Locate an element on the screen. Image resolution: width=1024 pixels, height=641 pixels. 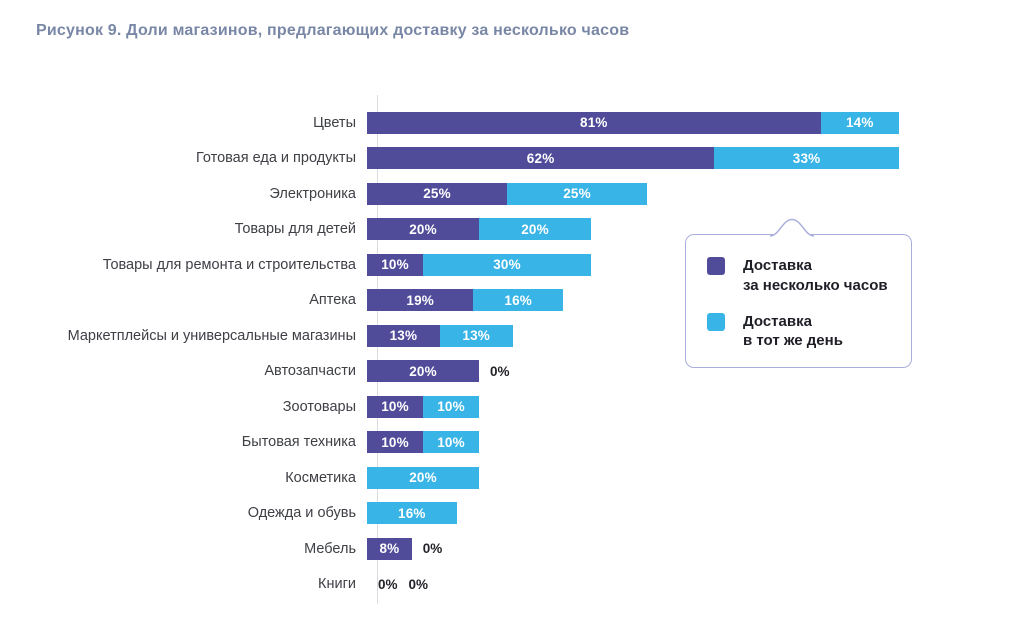
bar-group: 20% is located at coordinates (423, 477).